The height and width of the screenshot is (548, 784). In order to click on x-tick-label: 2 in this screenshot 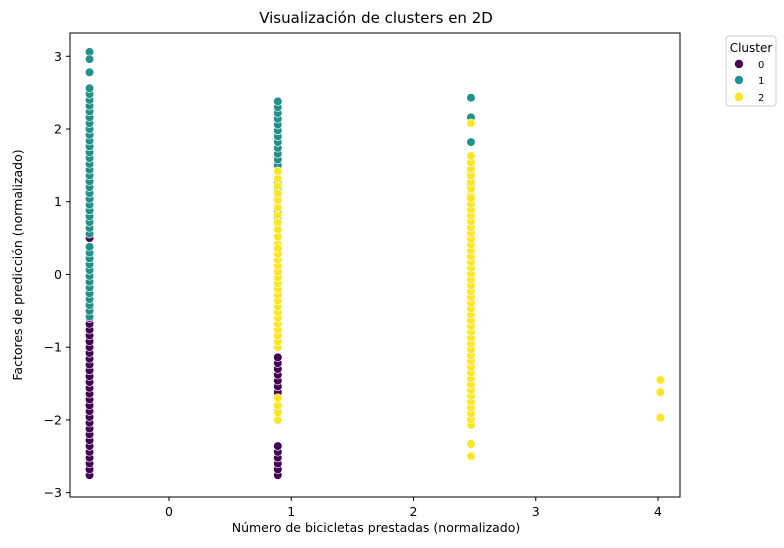, I will do `click(414, 511)`.